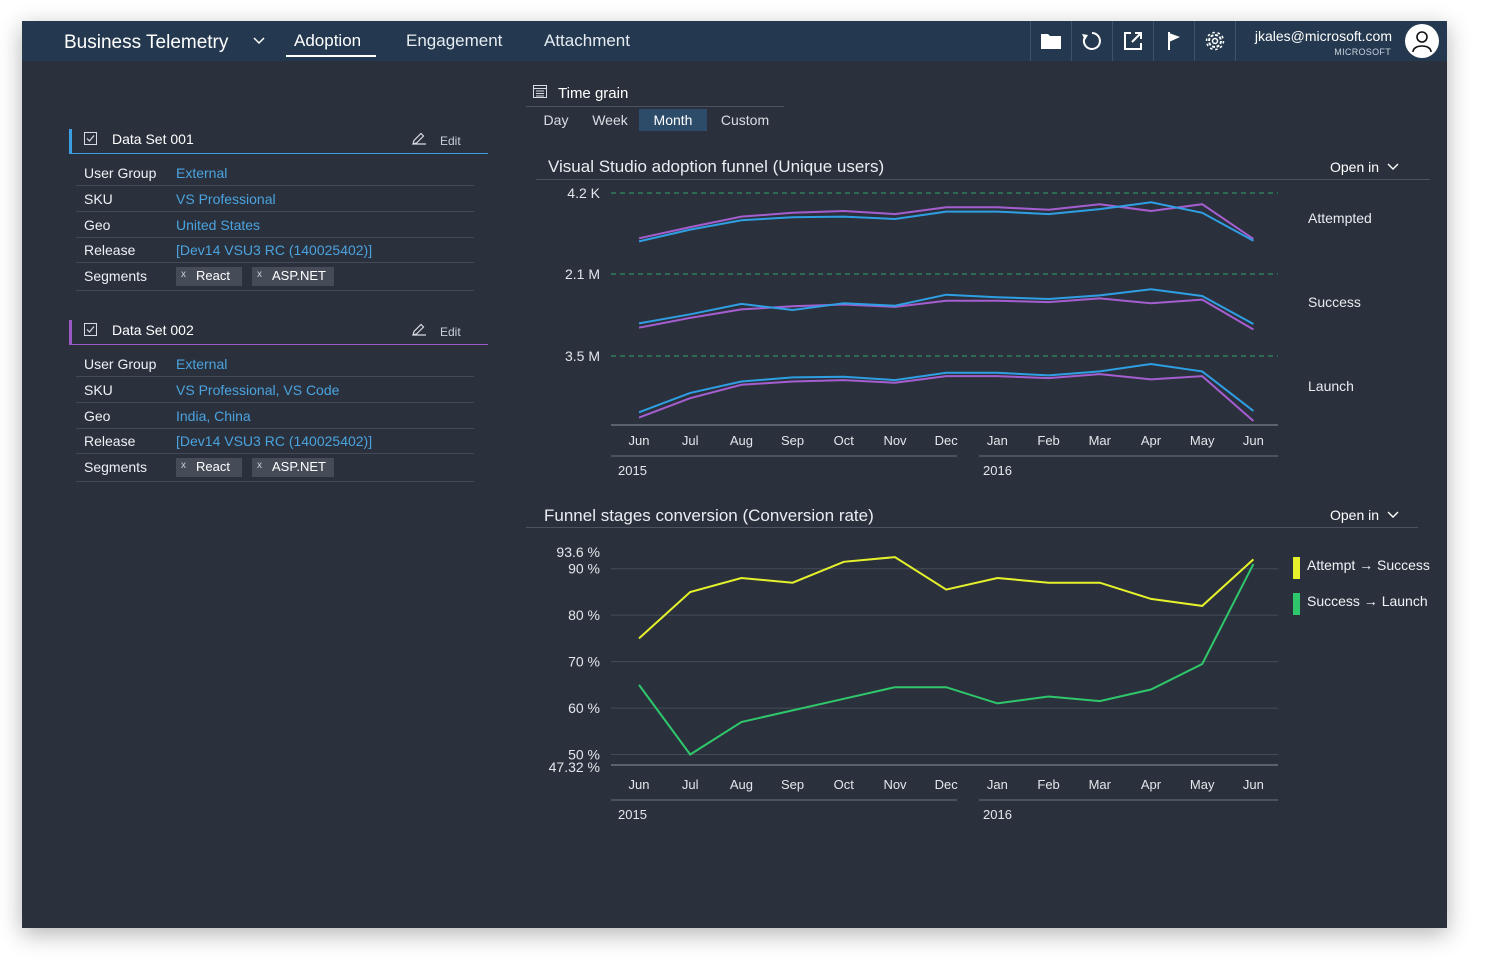 This screenshot has width=1490, height=972. What do you see at coordinates (540, 91) in the screenshot?
I see `calendar-icon` at bounding box center [540, 91].